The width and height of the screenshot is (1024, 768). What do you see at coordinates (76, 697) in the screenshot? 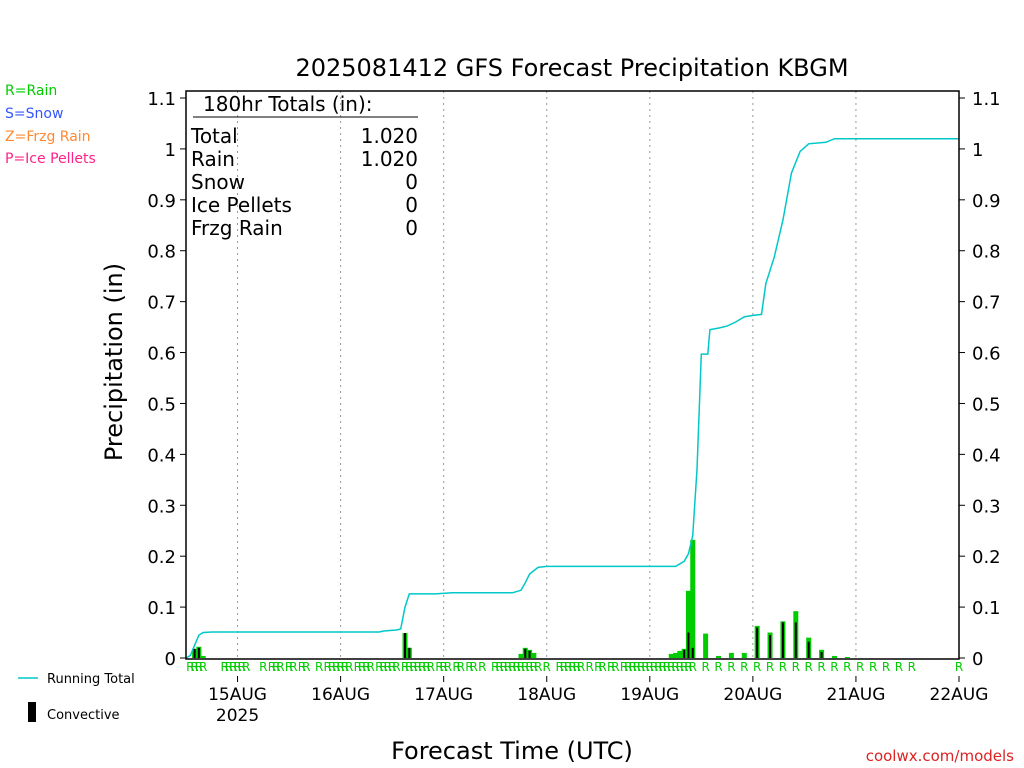
I see `series-legend: Running Total Convective` at bounding box center [76, 697].